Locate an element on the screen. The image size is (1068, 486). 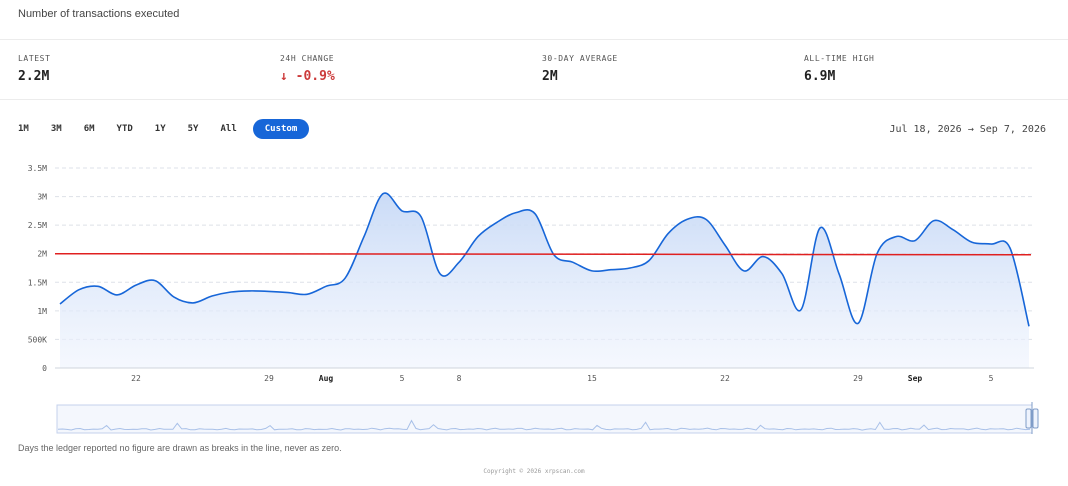
x-tick-label: Aug is located at coordinates (326, 378).